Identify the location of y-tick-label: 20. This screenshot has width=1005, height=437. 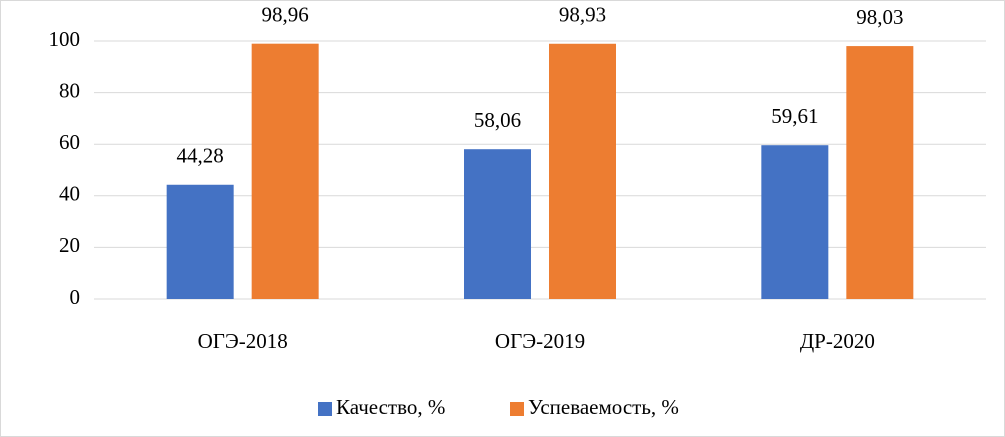
(69, 245).